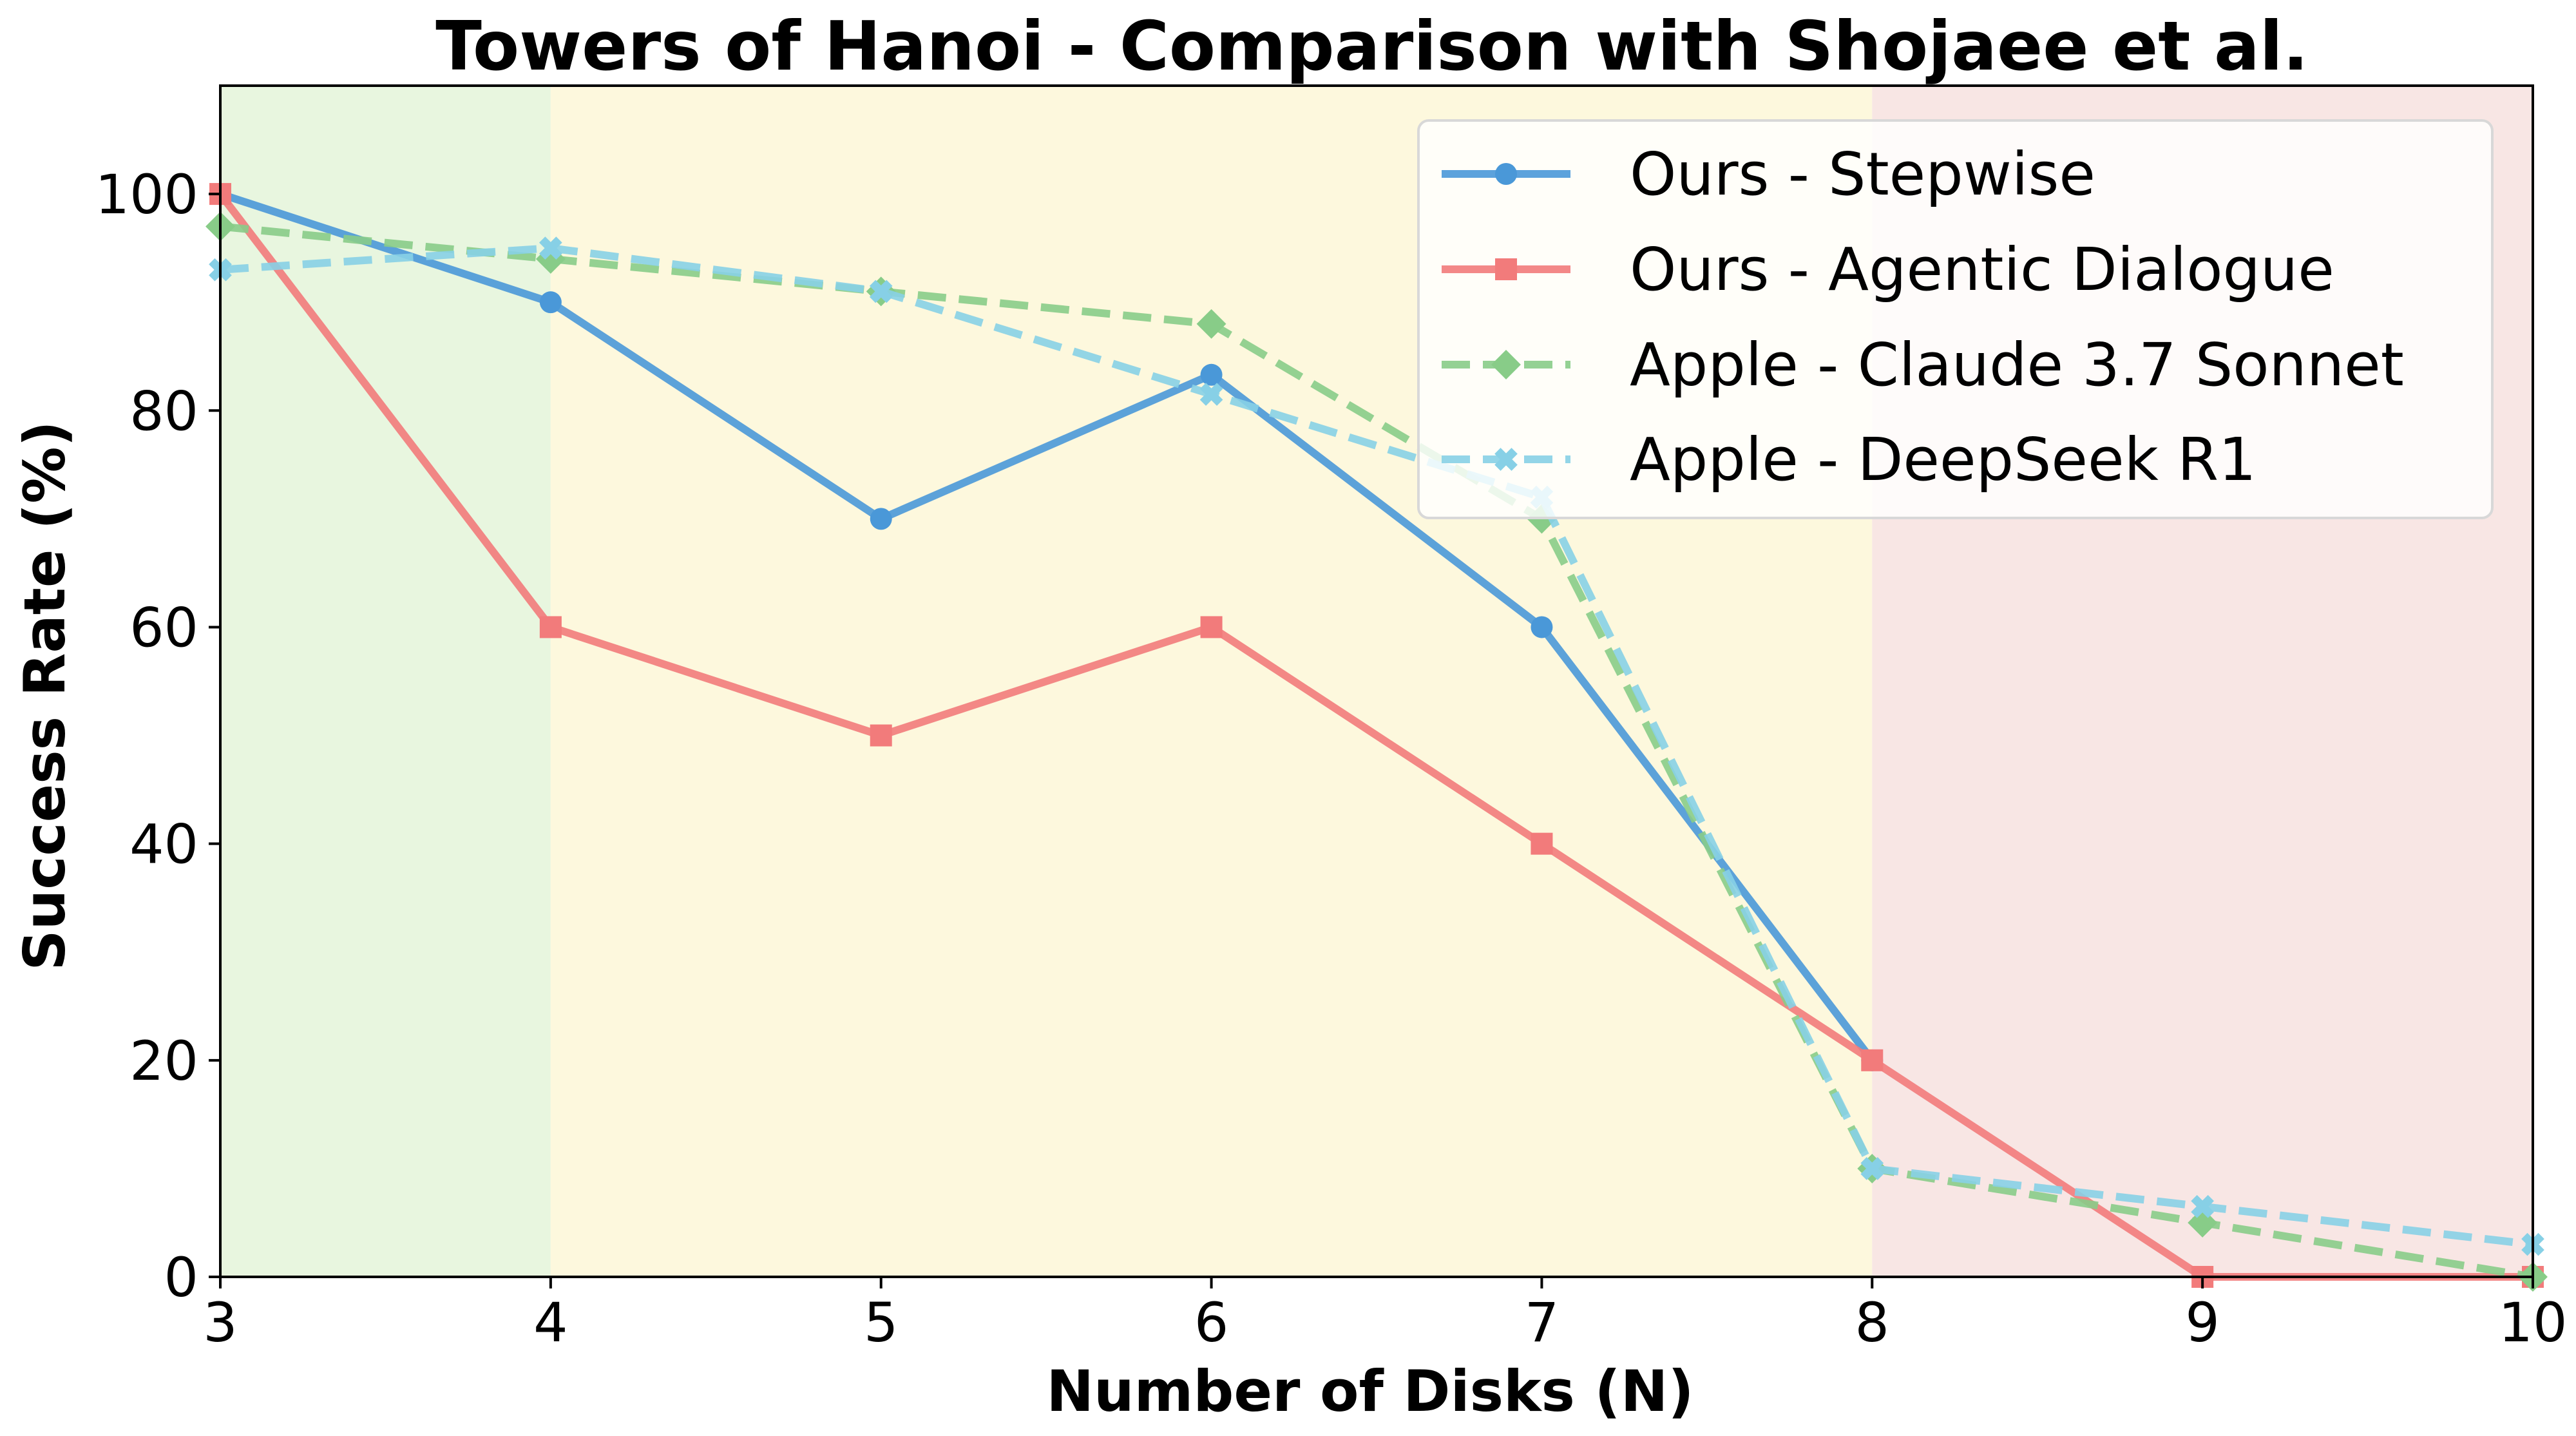  I want to click on legend-box, so click(1955, 319).